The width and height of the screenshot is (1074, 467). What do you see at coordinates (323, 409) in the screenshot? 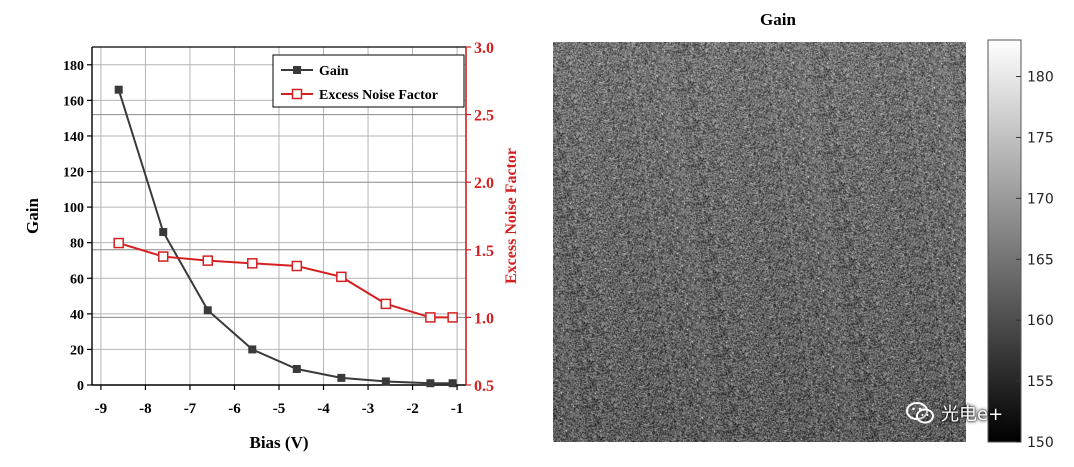
I see `x-tick-label: -4` at bounding box center [323, 409].